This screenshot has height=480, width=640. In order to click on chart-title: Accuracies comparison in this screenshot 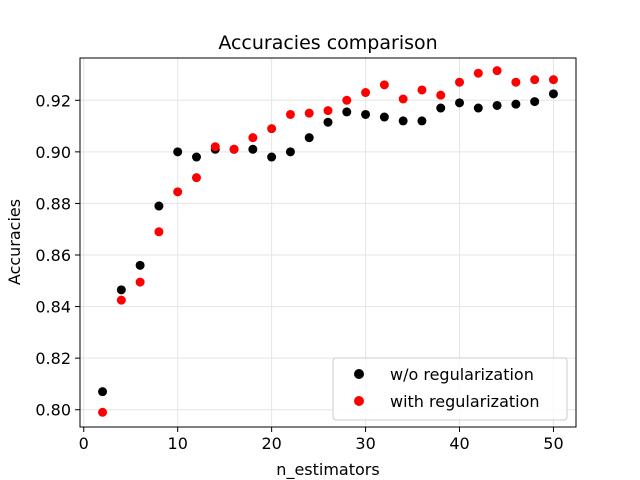, I will do `click(327, 43)`.